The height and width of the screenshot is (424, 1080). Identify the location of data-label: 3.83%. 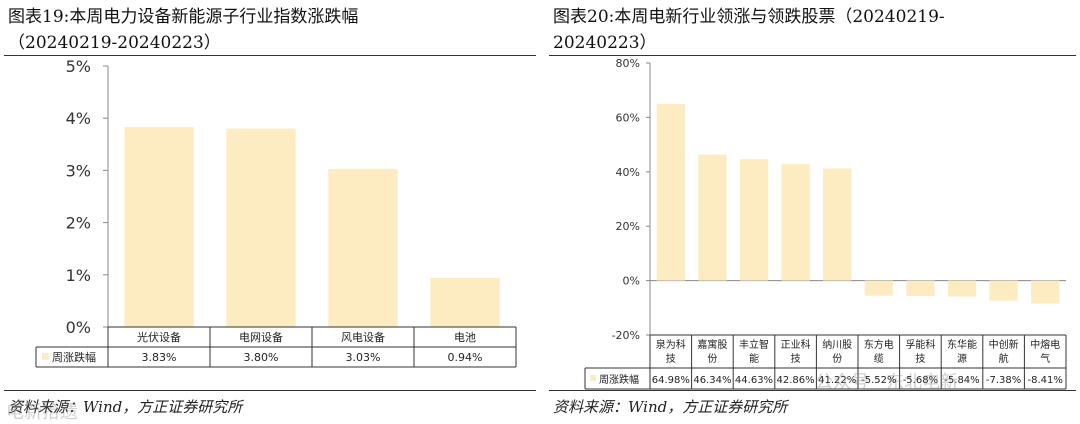
(159, 357).